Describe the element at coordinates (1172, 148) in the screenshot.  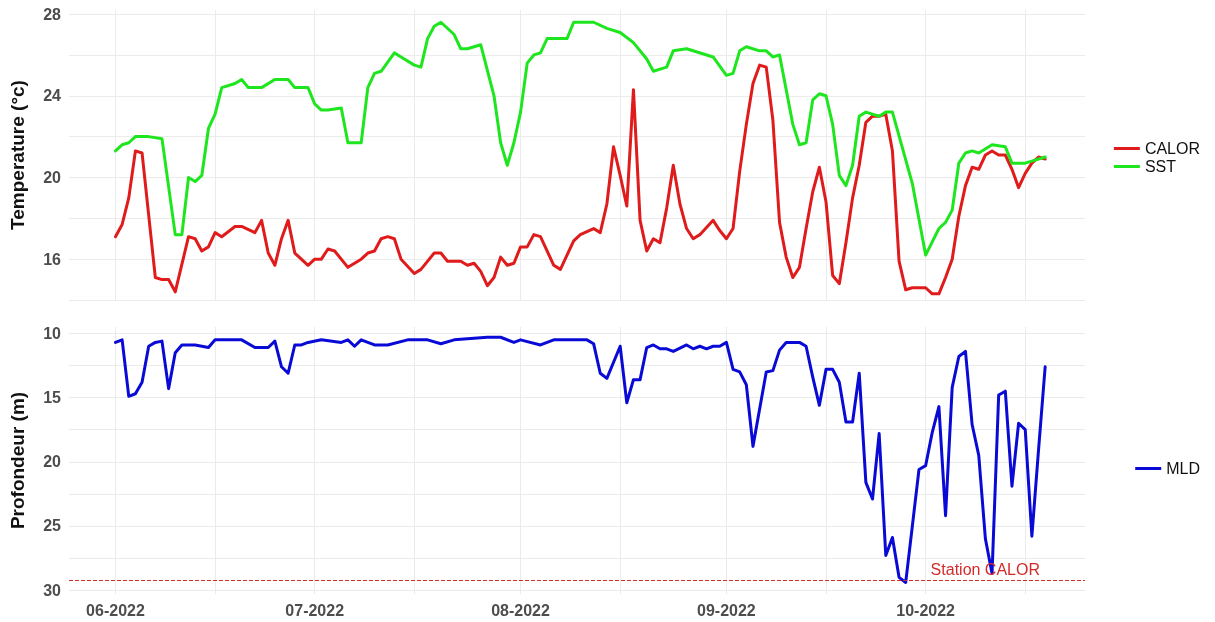
I see `legend-label: CALOR` at that location.